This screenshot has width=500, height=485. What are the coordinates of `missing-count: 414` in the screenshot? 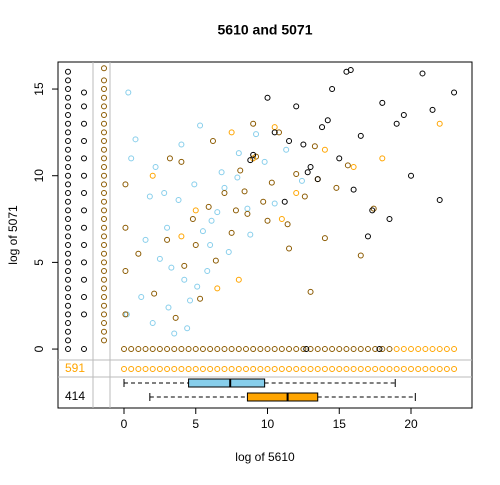 It's located at (75, 396).